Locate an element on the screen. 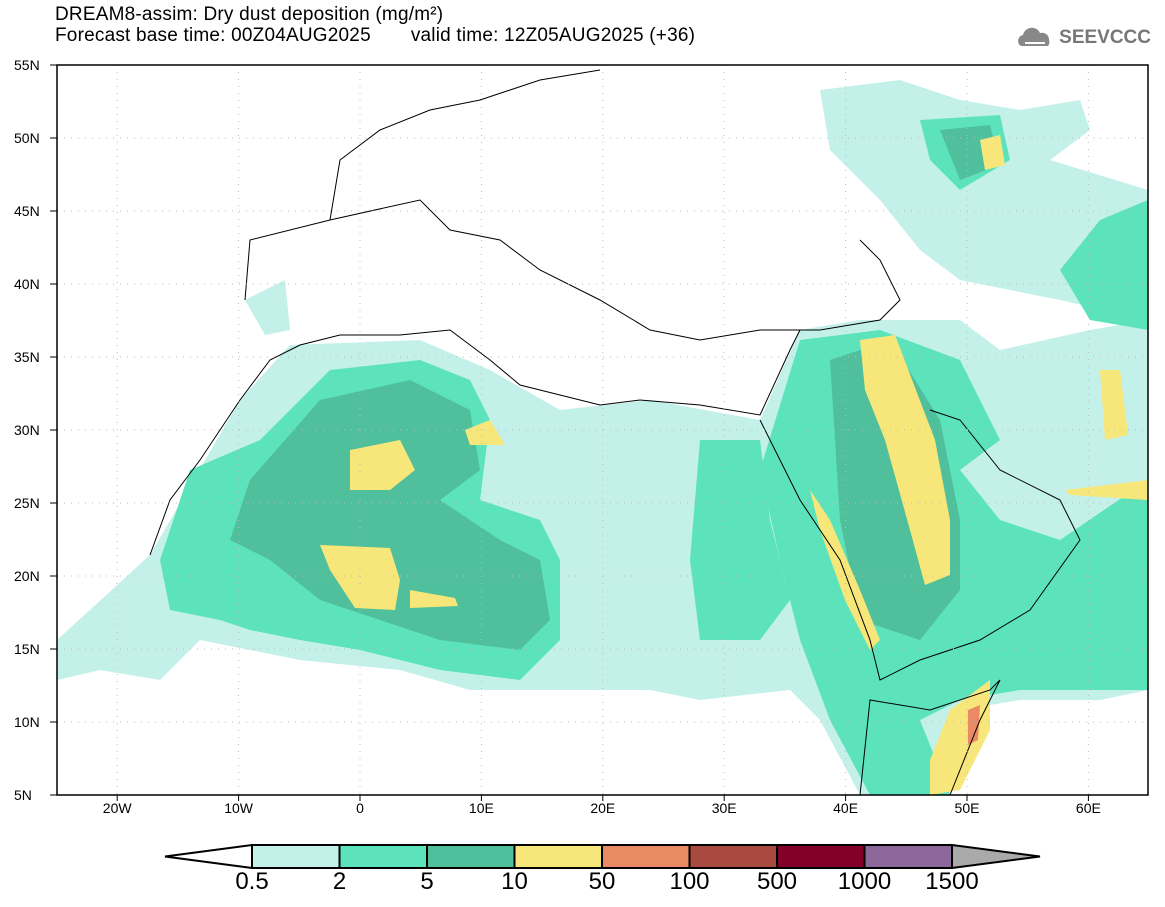 Image resolution: width=1165 pixels, height=907 pixels. lat-label: 5N is located at coordinates (23, 795).